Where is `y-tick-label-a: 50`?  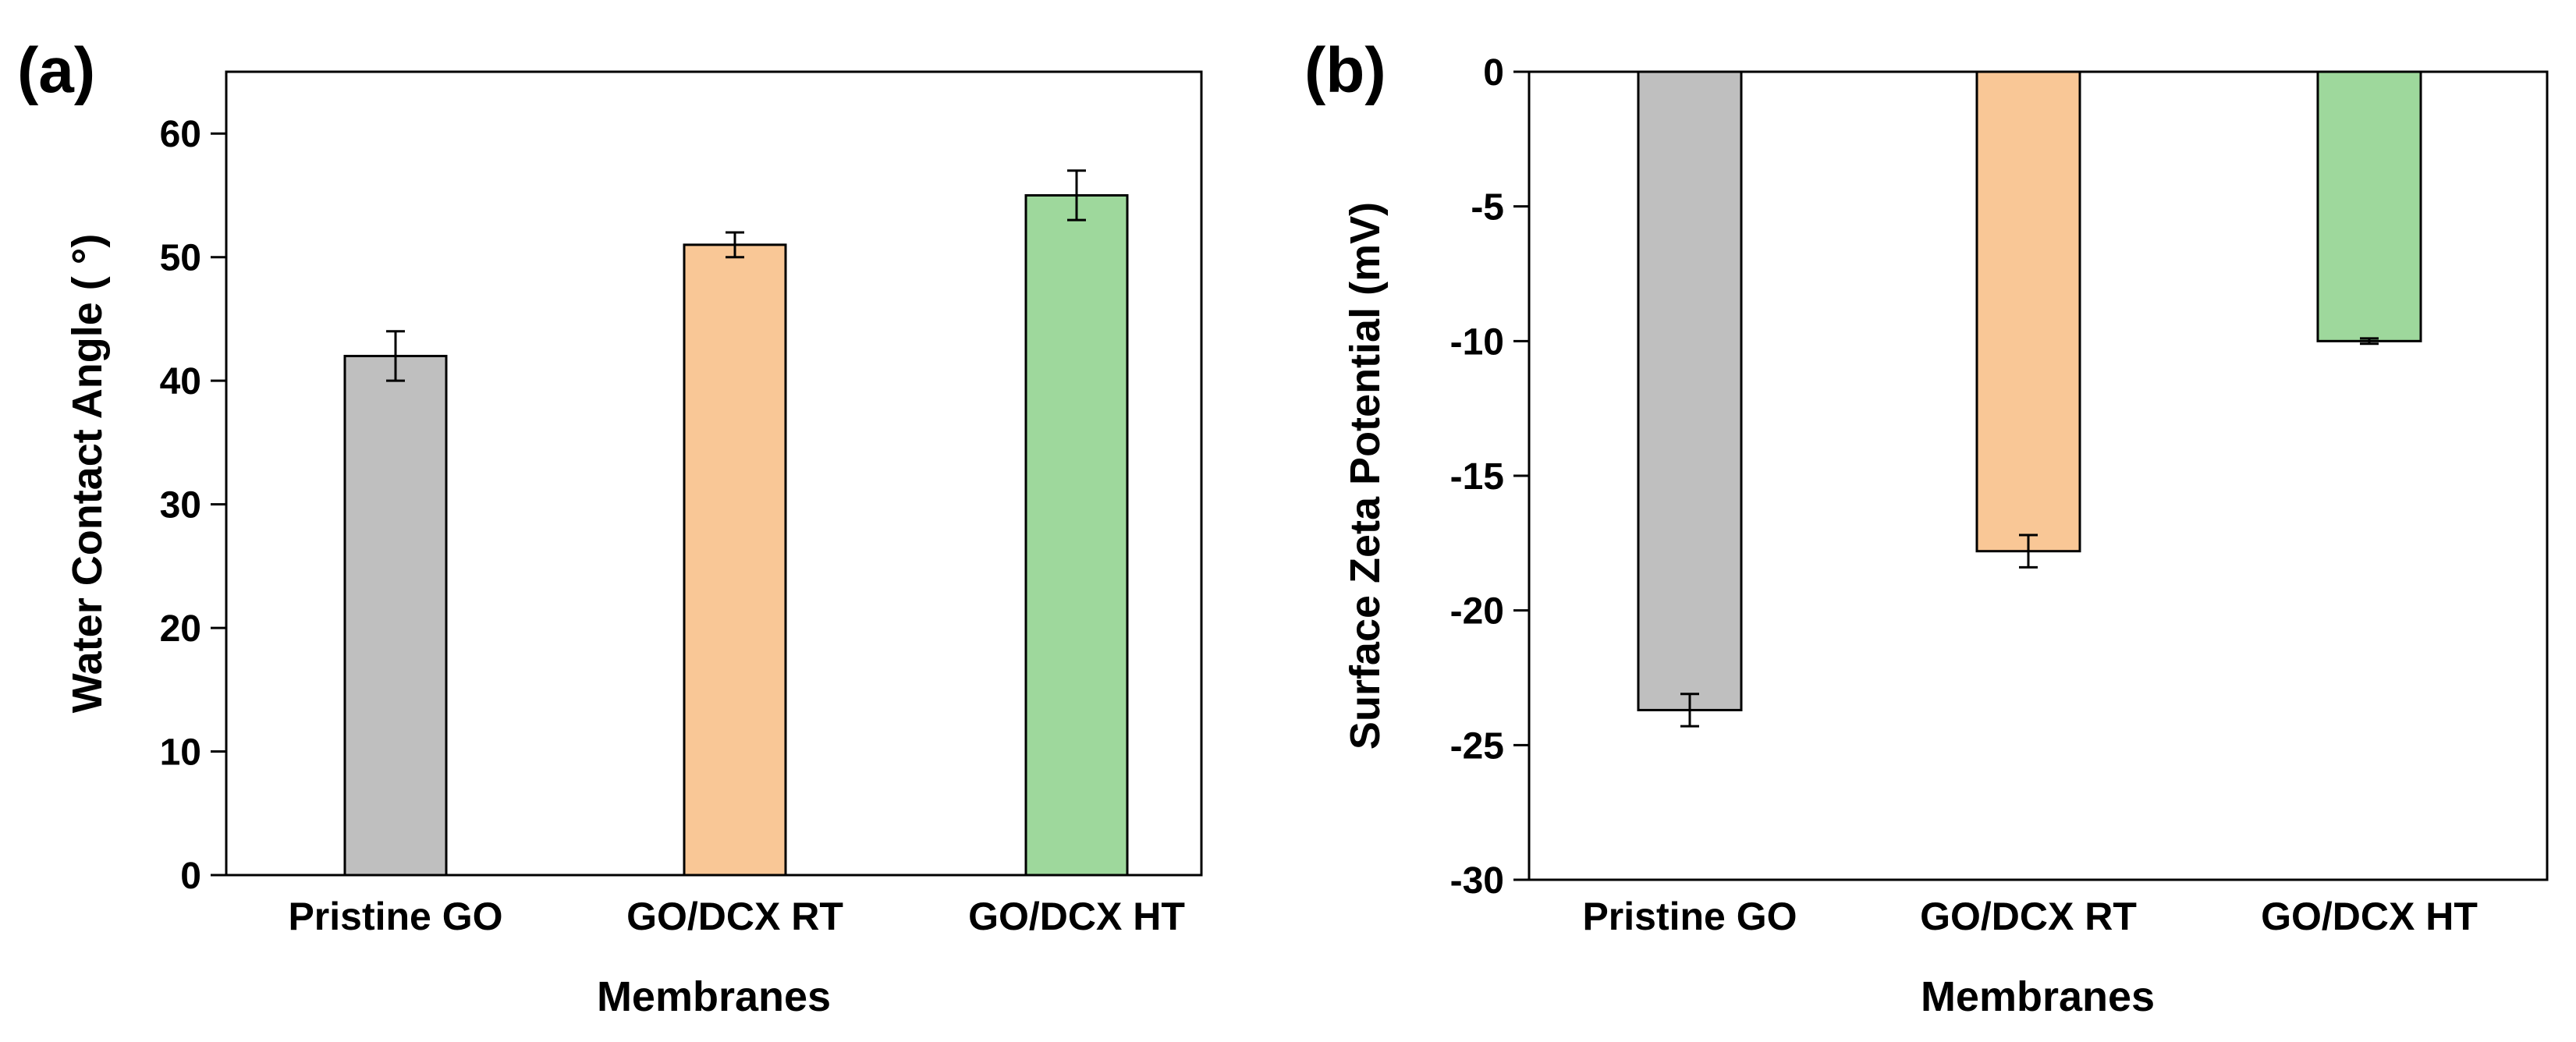
y-tick-label-a: 50 is located at coordinates (180, 258).